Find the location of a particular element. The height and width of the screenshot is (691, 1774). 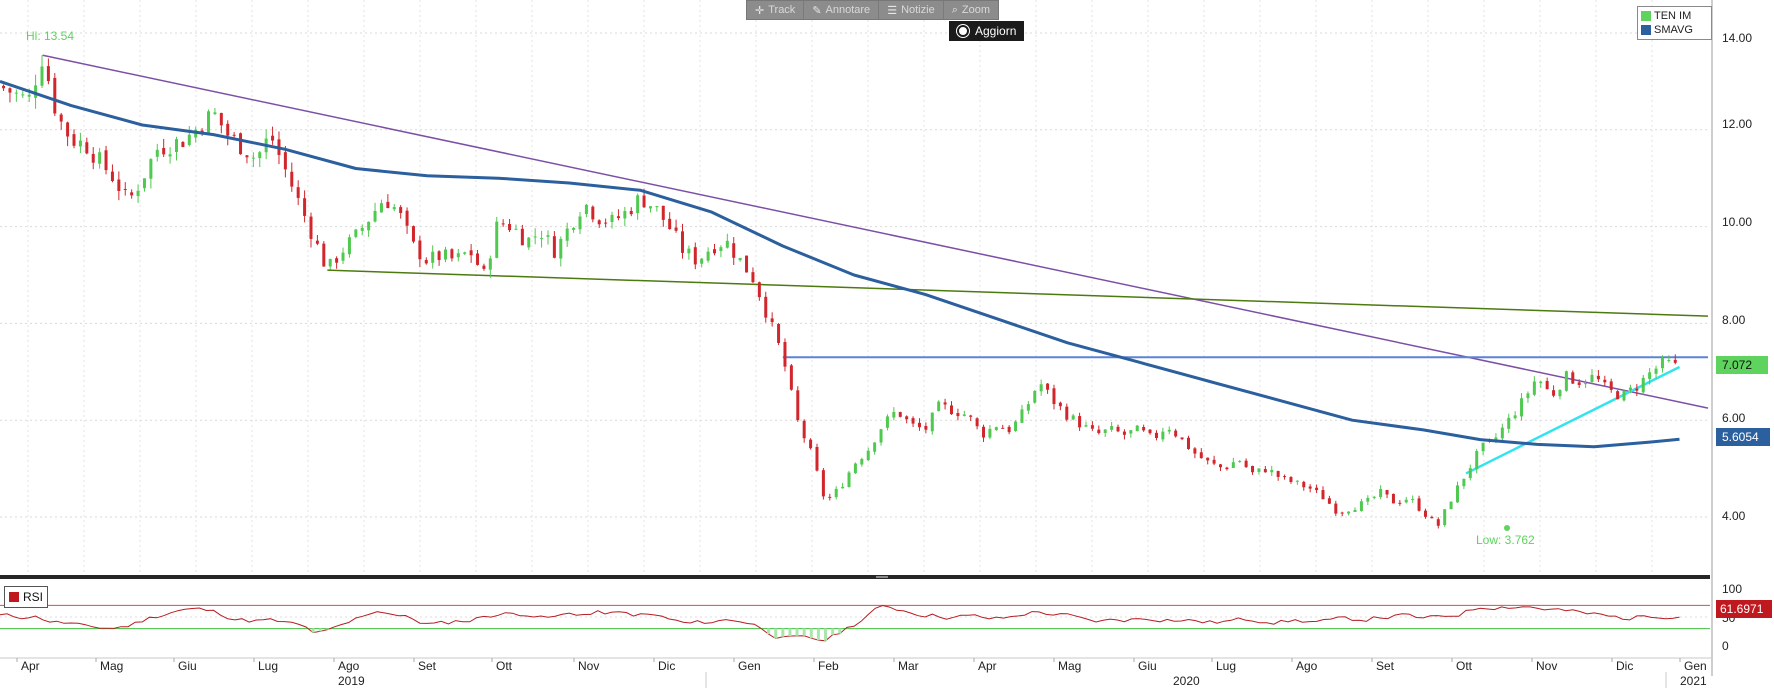

track-button: ✛ Track is located at coordinates (776, 10).